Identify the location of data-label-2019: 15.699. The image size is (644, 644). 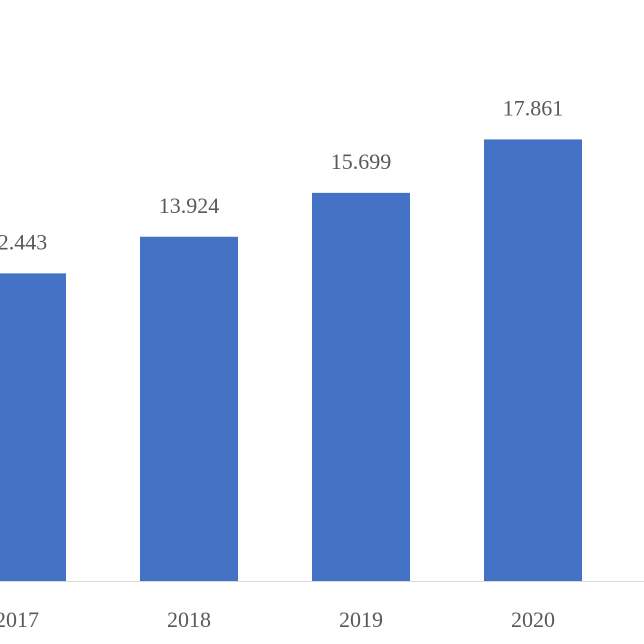
(361, 161).